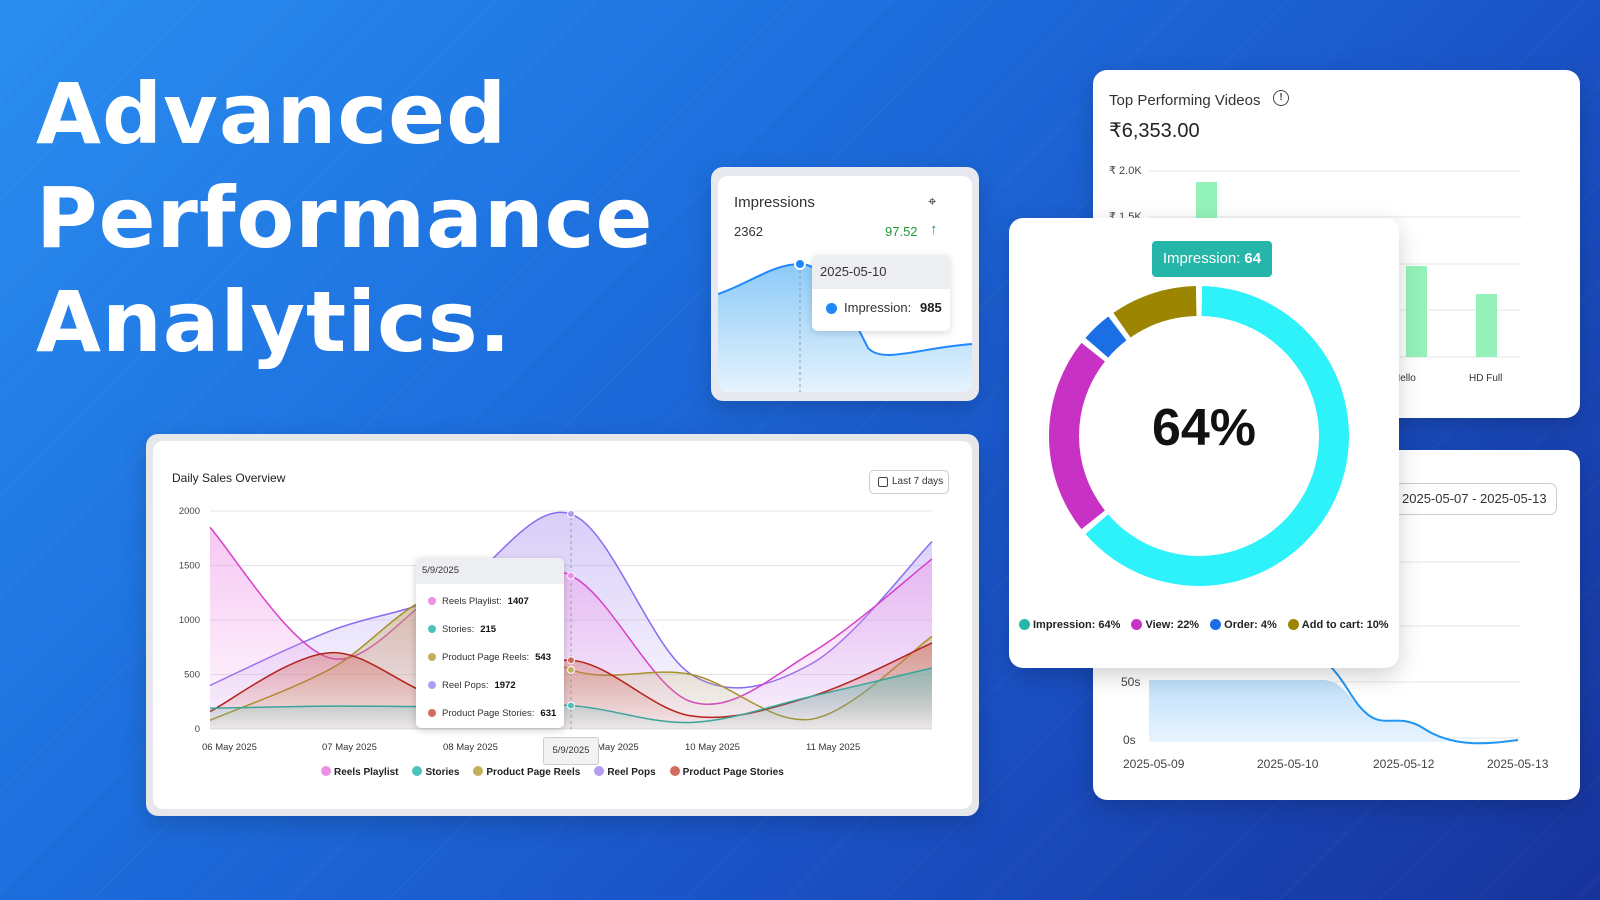  Describe the element at coordinates (1172, 625) in the screenshot. I see `legend-label: View: 22%` at that location.